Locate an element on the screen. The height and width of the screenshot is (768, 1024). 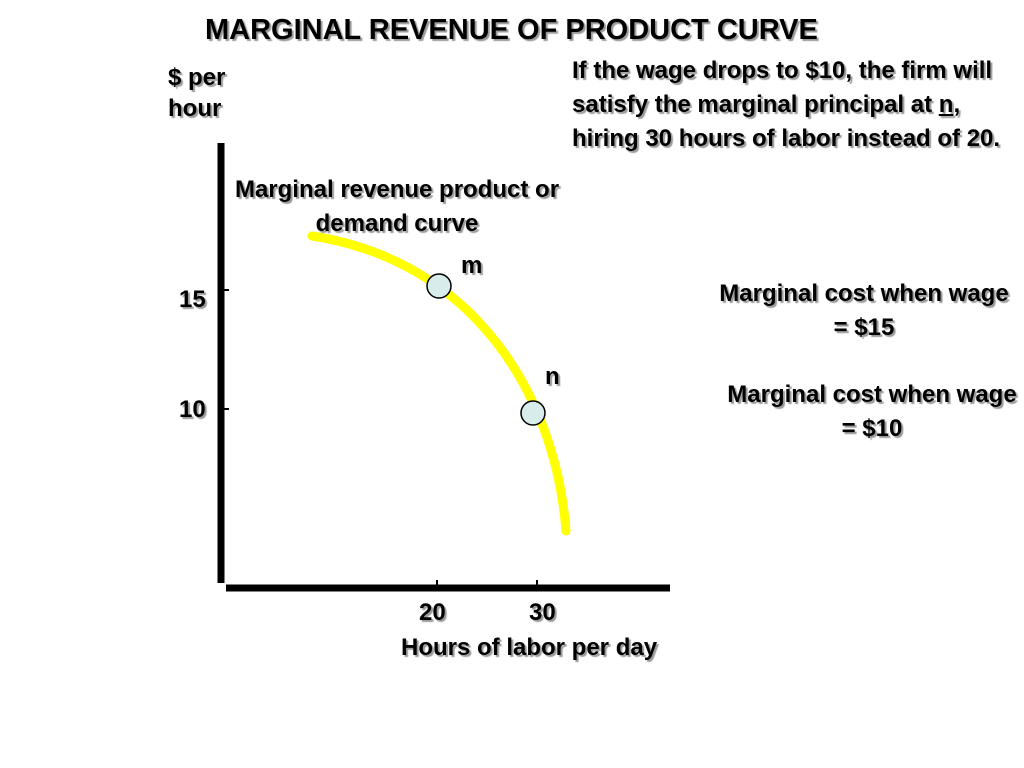
note-point-ref: n is located at coordinates (946, 104).